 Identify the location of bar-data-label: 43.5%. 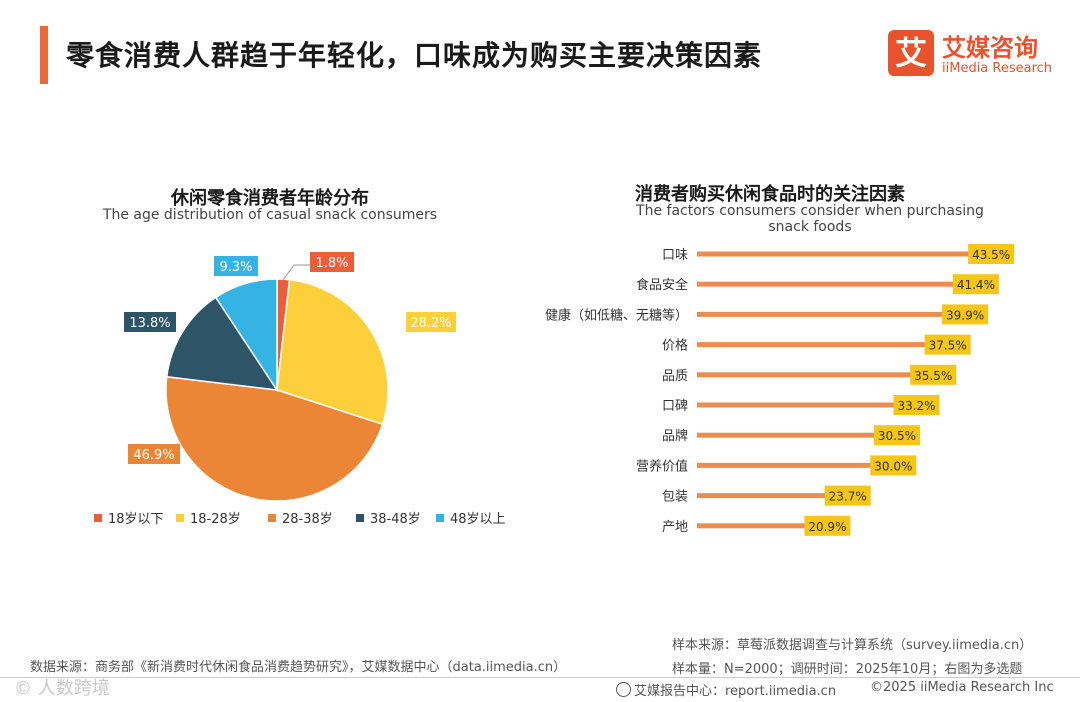
(991, 254).